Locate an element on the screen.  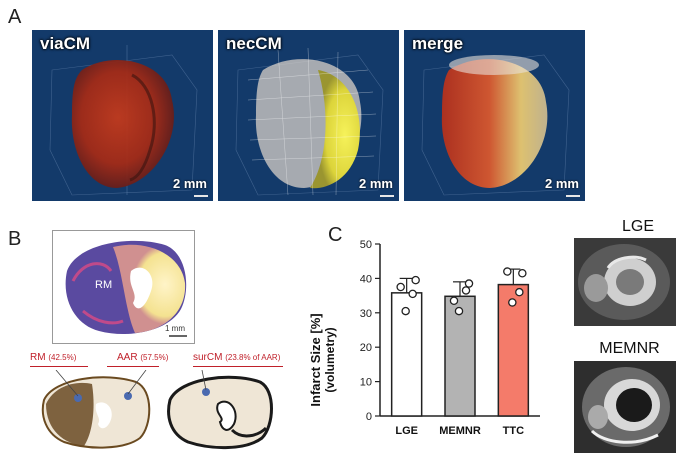
merge-scale-bar is located at coordinates (573, 196).